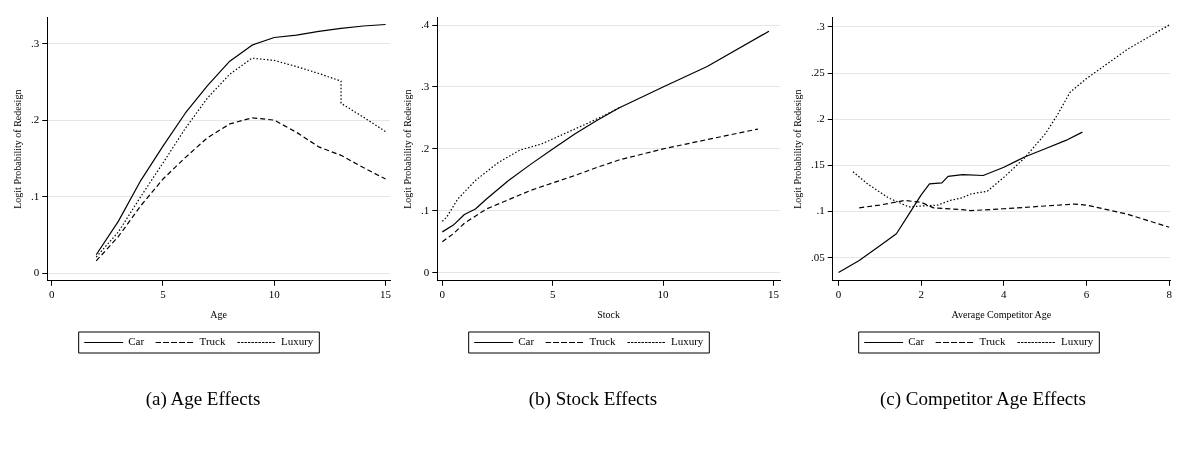 The width and height of the screenshot is (1187, 456). Describe the element at coordinates (1169, 294) in the screenshot. I see `x-tick-label: 8` at that location.